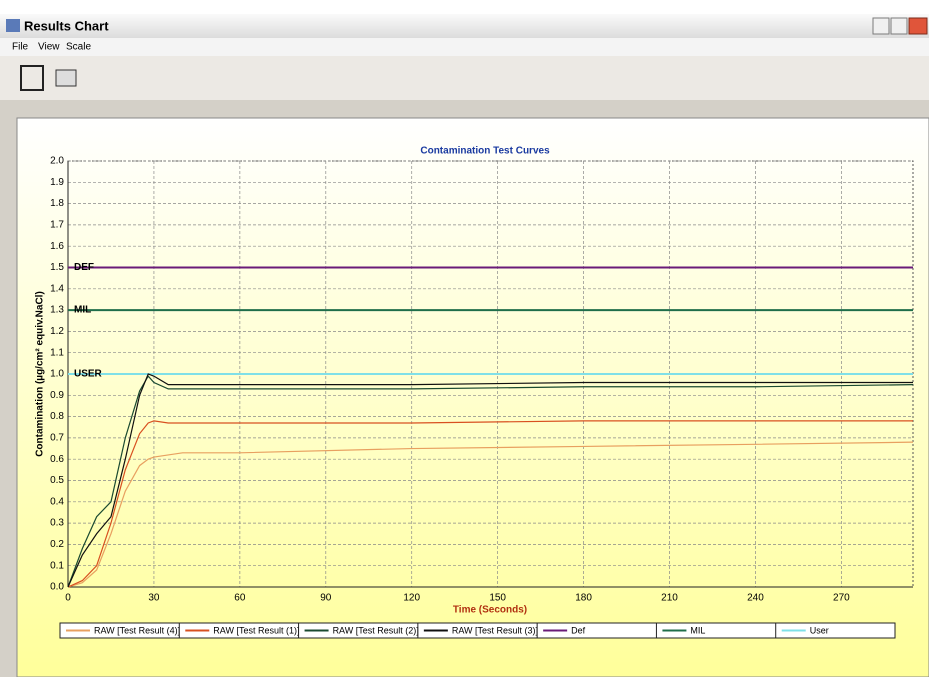  I want to click on y-tick-label: 0.7, so click(57, 438).